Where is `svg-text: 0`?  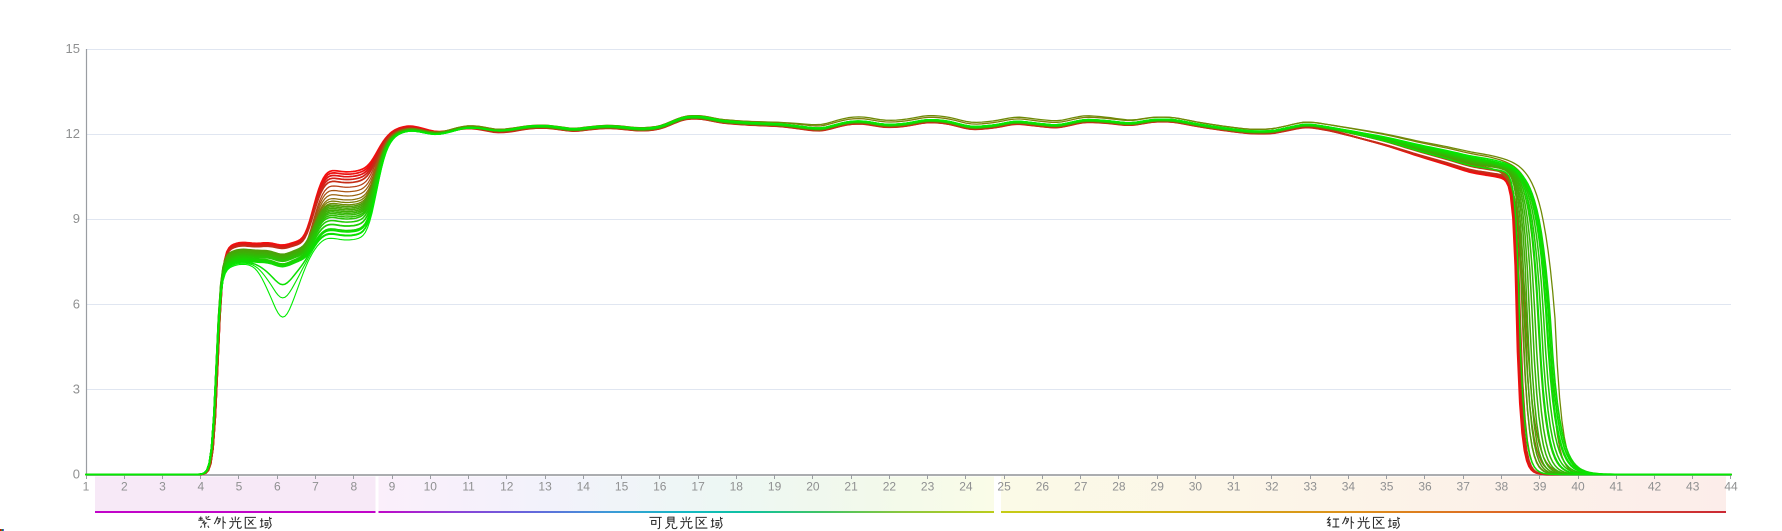 svg-text: 0 is located at coordinates (76, 474).